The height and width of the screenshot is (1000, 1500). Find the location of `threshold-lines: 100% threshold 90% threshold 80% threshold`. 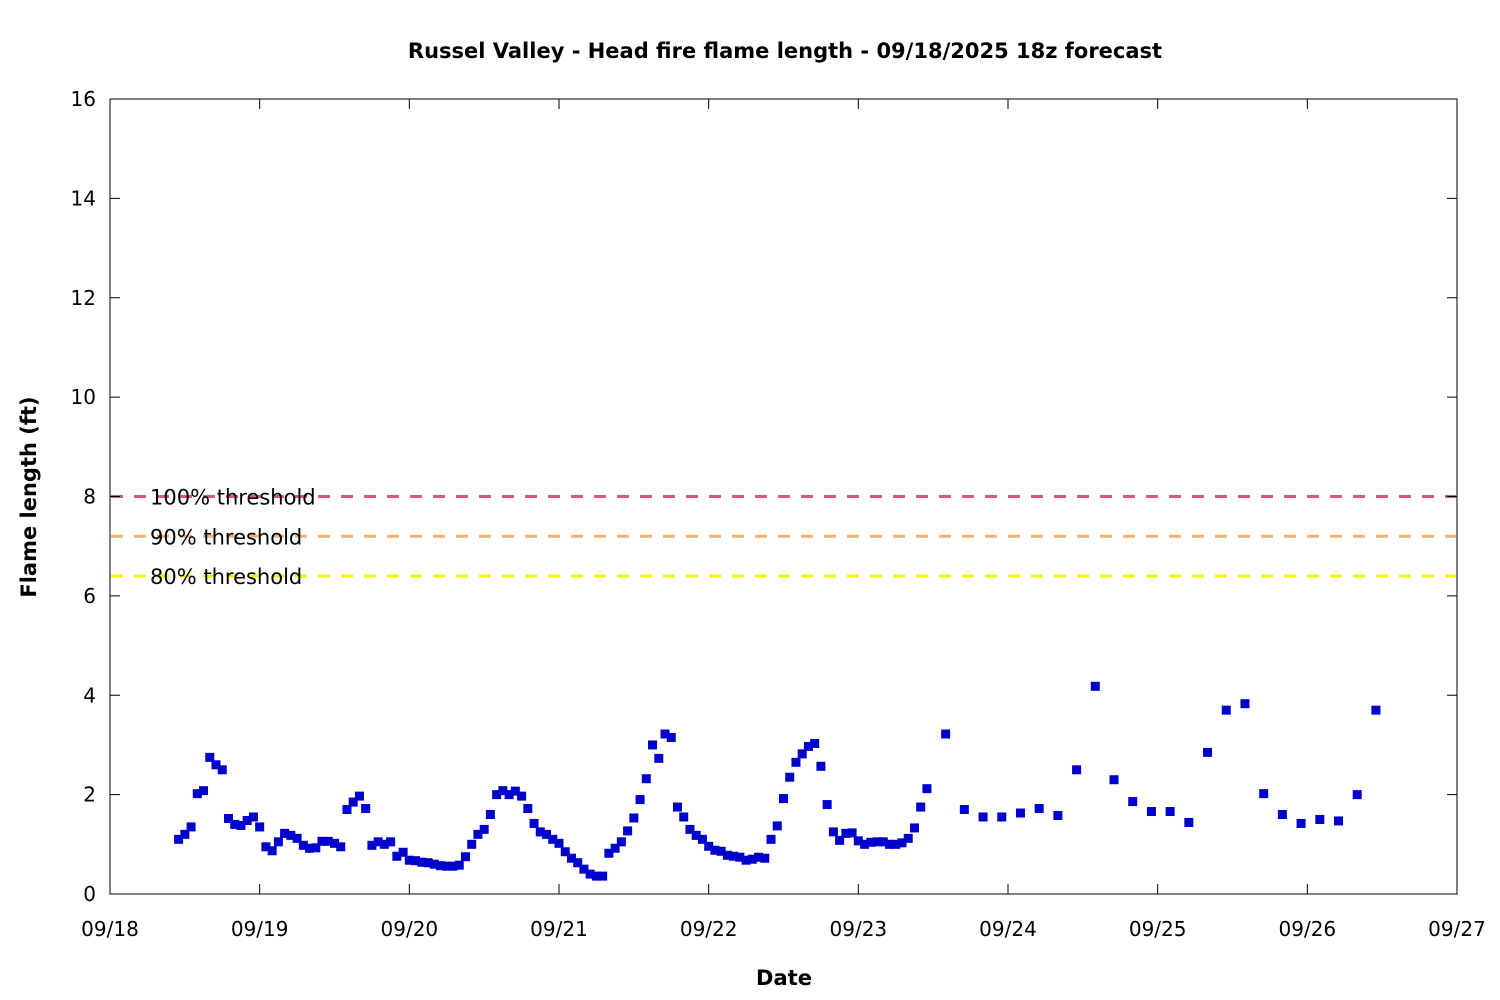

threshold-lines: 100% threshold 90% threshold 80% threshold is located at coordinates (783, 537).